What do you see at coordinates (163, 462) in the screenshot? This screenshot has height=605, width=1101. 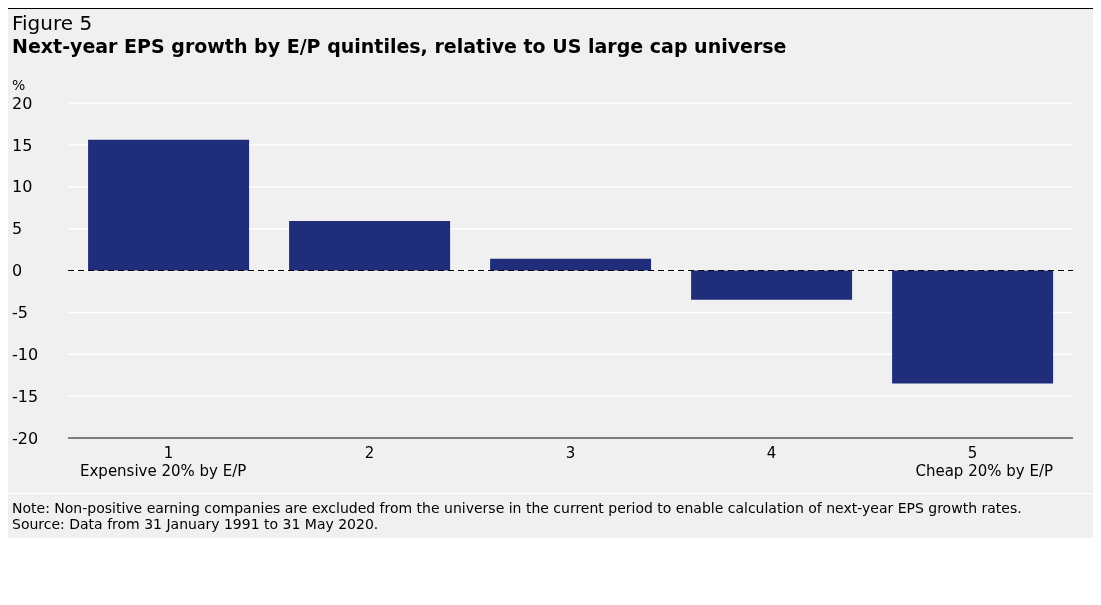 I see `x-tick-label: 1 Expensive 20% by E/P` at bounding box center [163, 462].